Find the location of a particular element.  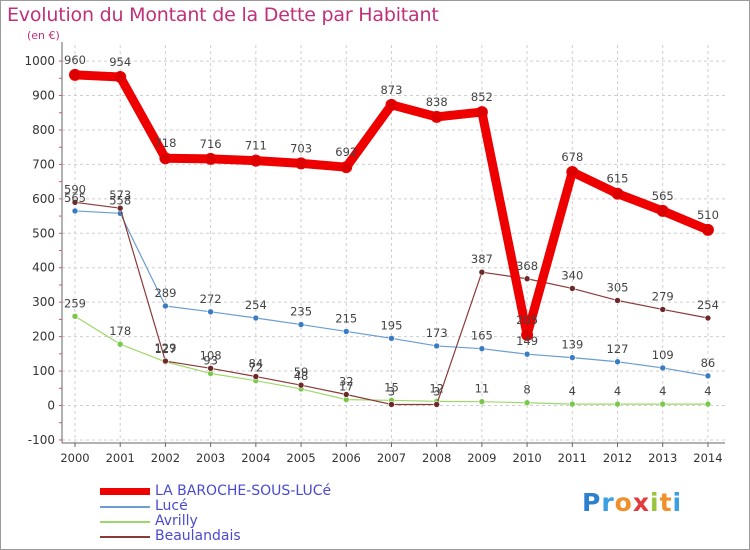

y-tick-label: 0 is located at coordinates (51, 406).